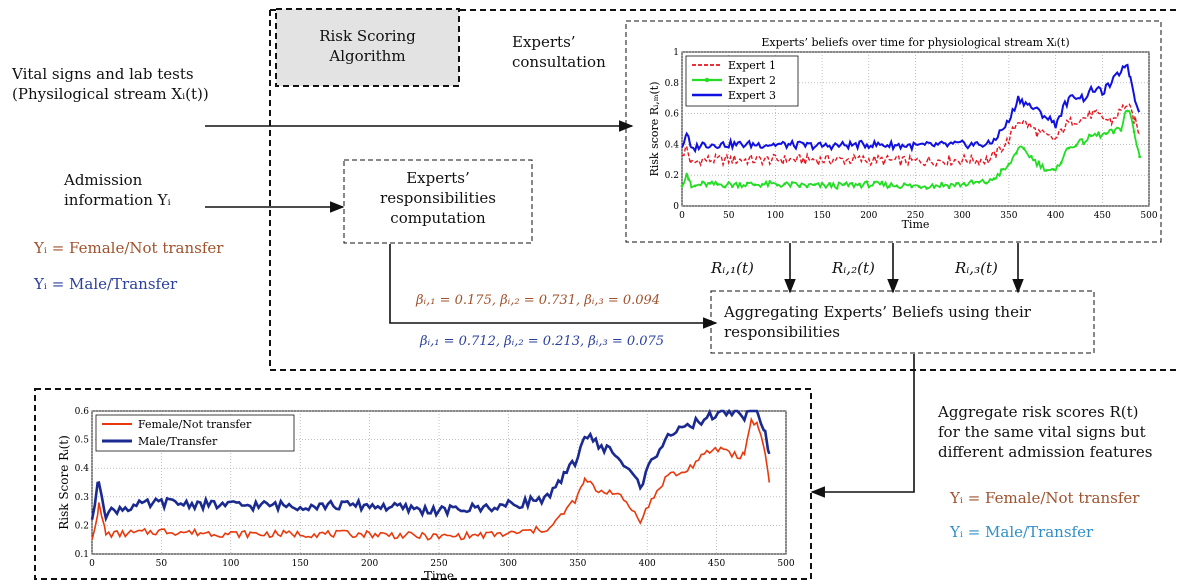  Describe the element at coordinates (676, 53) in the screenshot. I see `y-tick-label: 1` at that location.